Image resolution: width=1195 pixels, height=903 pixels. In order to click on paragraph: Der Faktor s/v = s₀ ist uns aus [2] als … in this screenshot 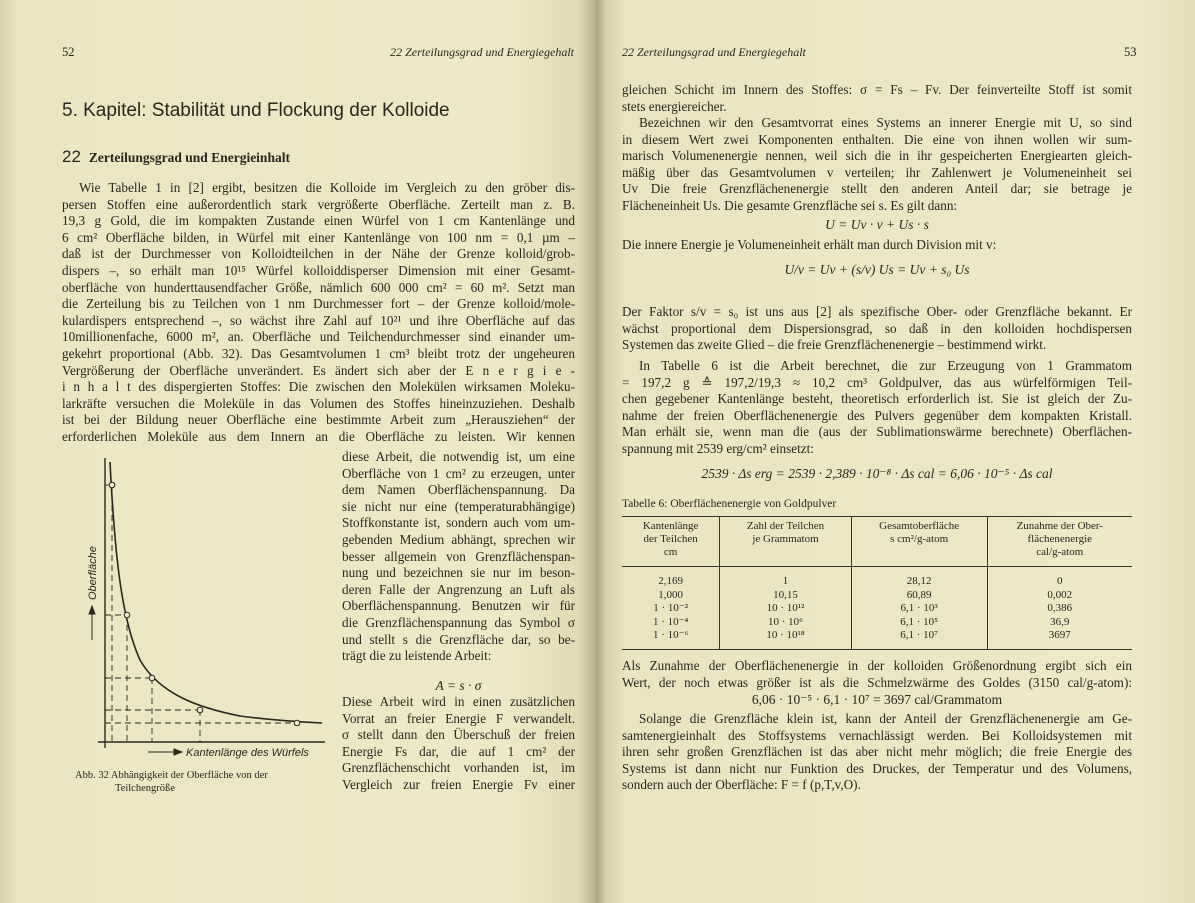, I will do `click(877, 329)`.